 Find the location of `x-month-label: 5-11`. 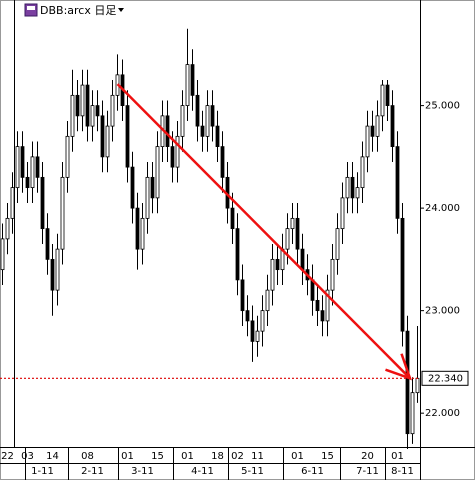

x-month-label: 5-11 is located at coordinates (252, 471).